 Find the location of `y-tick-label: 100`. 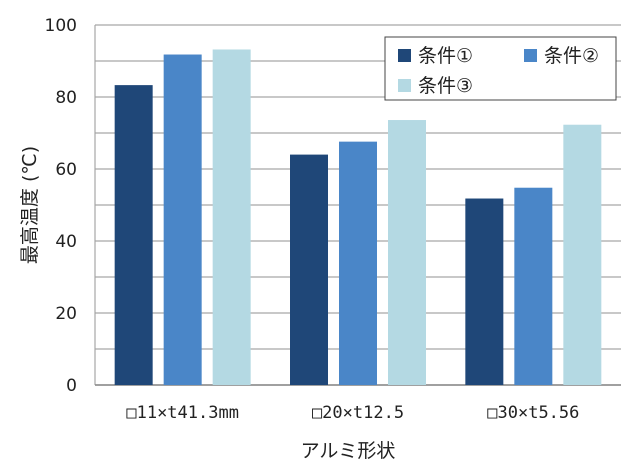

y-tick-label: 100 is located at coordinates (61, 26).